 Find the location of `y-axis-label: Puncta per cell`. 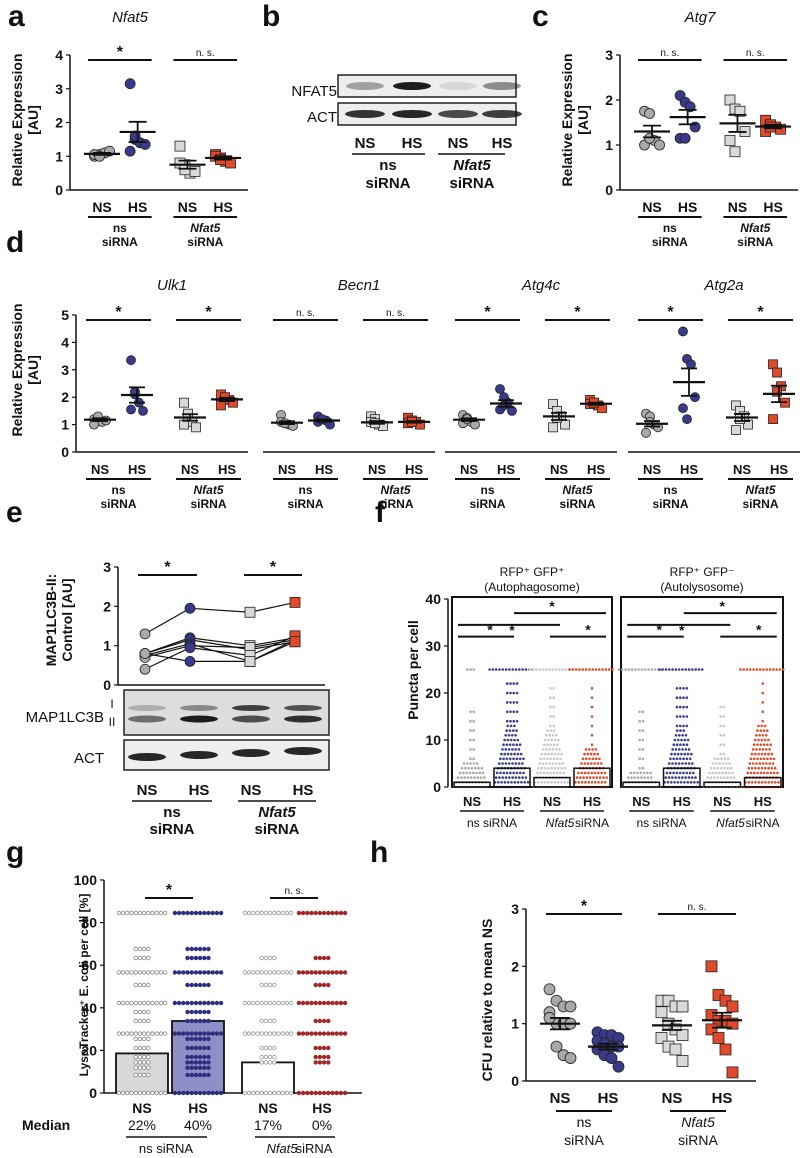

y-axis-label: Puncta per cell is located at coordinates (413, 670).